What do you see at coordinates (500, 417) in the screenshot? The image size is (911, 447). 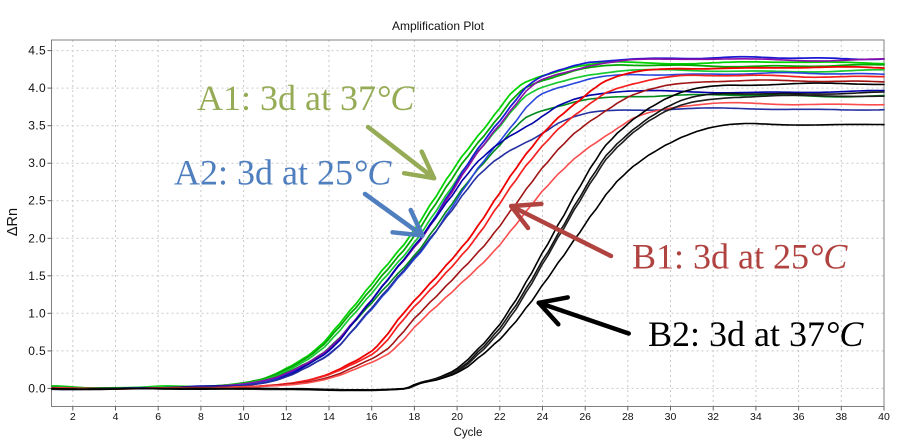 I see `svg-text: 22` at bounding box center [500, 417].